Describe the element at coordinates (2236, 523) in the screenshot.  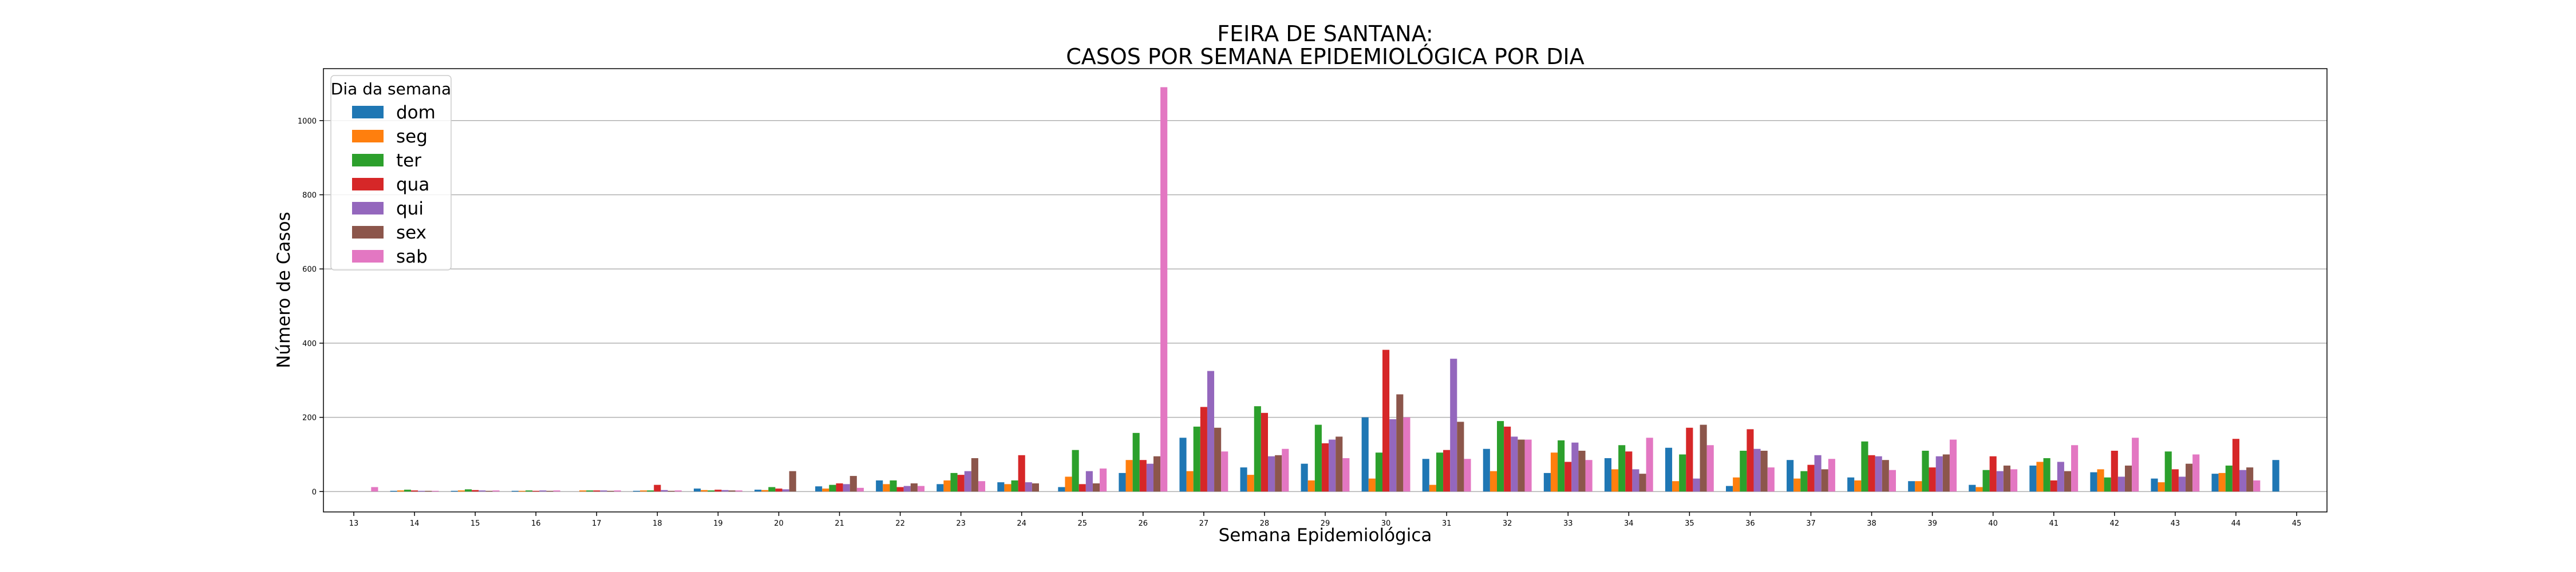
I see `x-tick-label: 44` at that location.